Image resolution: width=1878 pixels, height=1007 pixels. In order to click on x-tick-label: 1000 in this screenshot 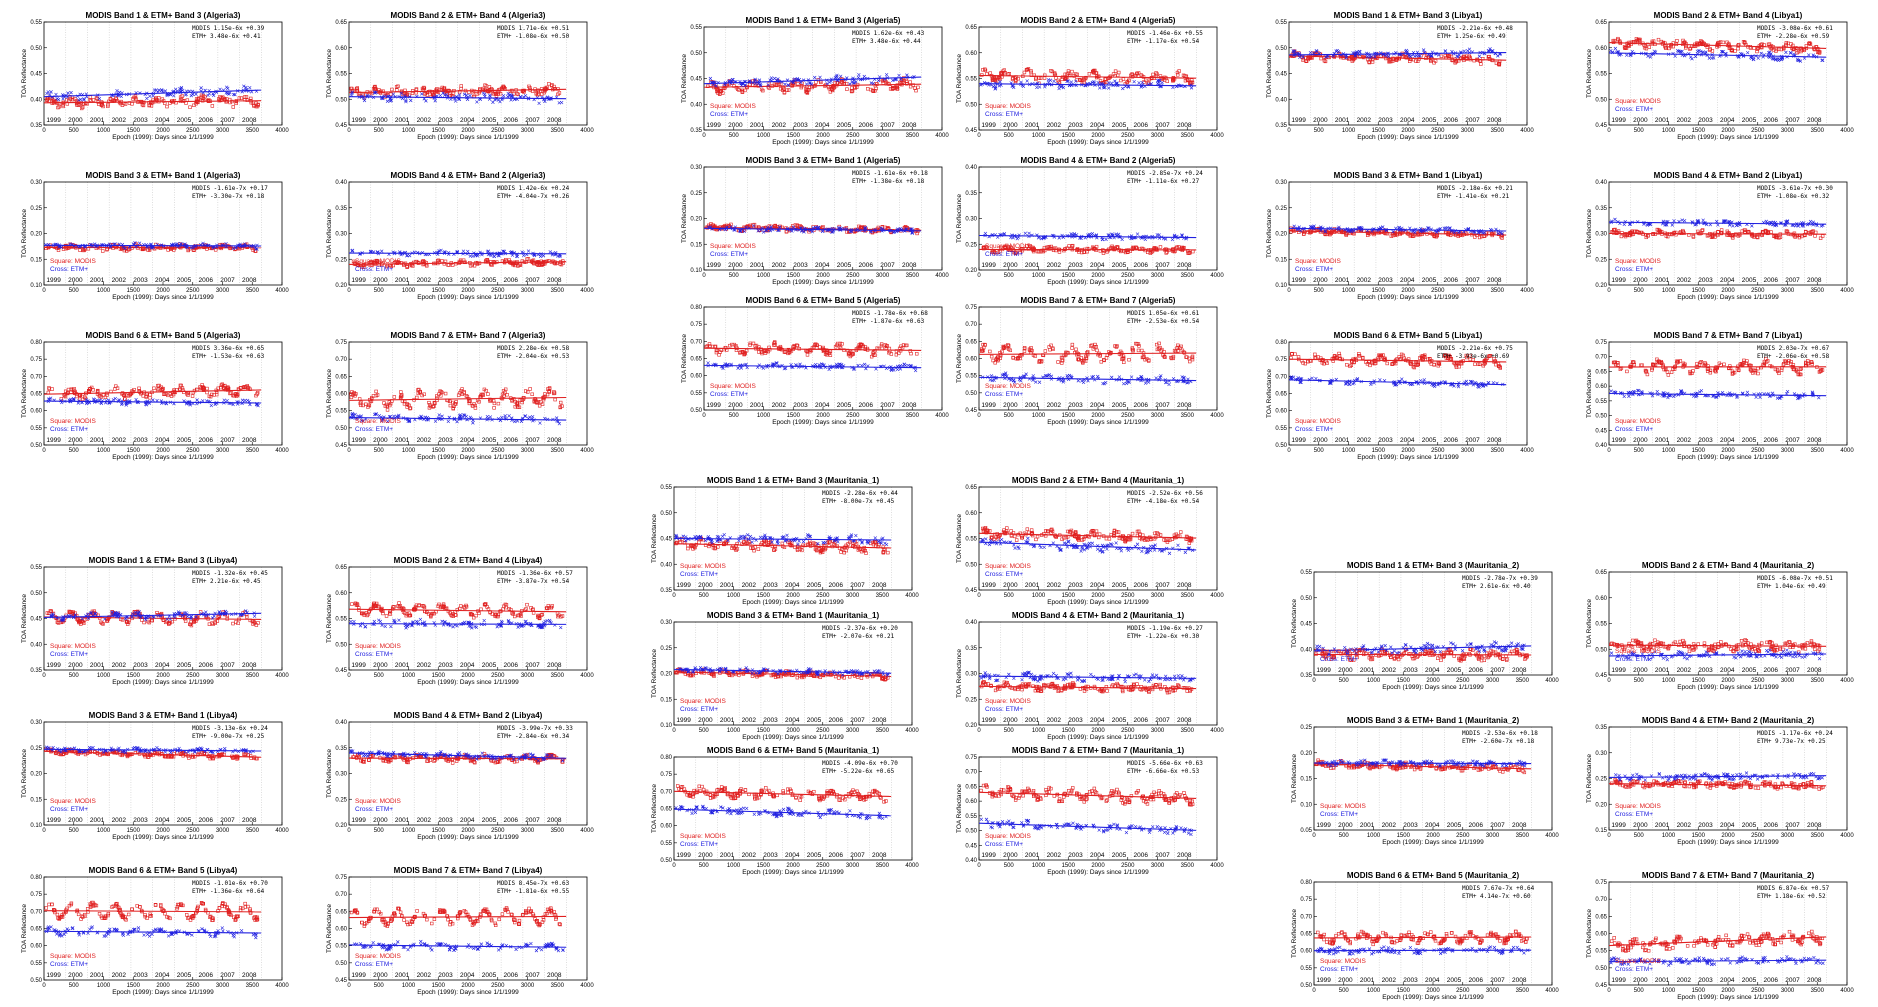, I will do `click(1039, 136)`.